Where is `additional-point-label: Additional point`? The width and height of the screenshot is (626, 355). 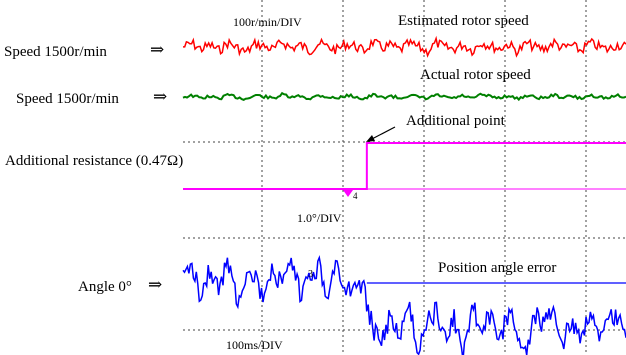
additional-point-label: Additional point is located at coordinates (456, 121).